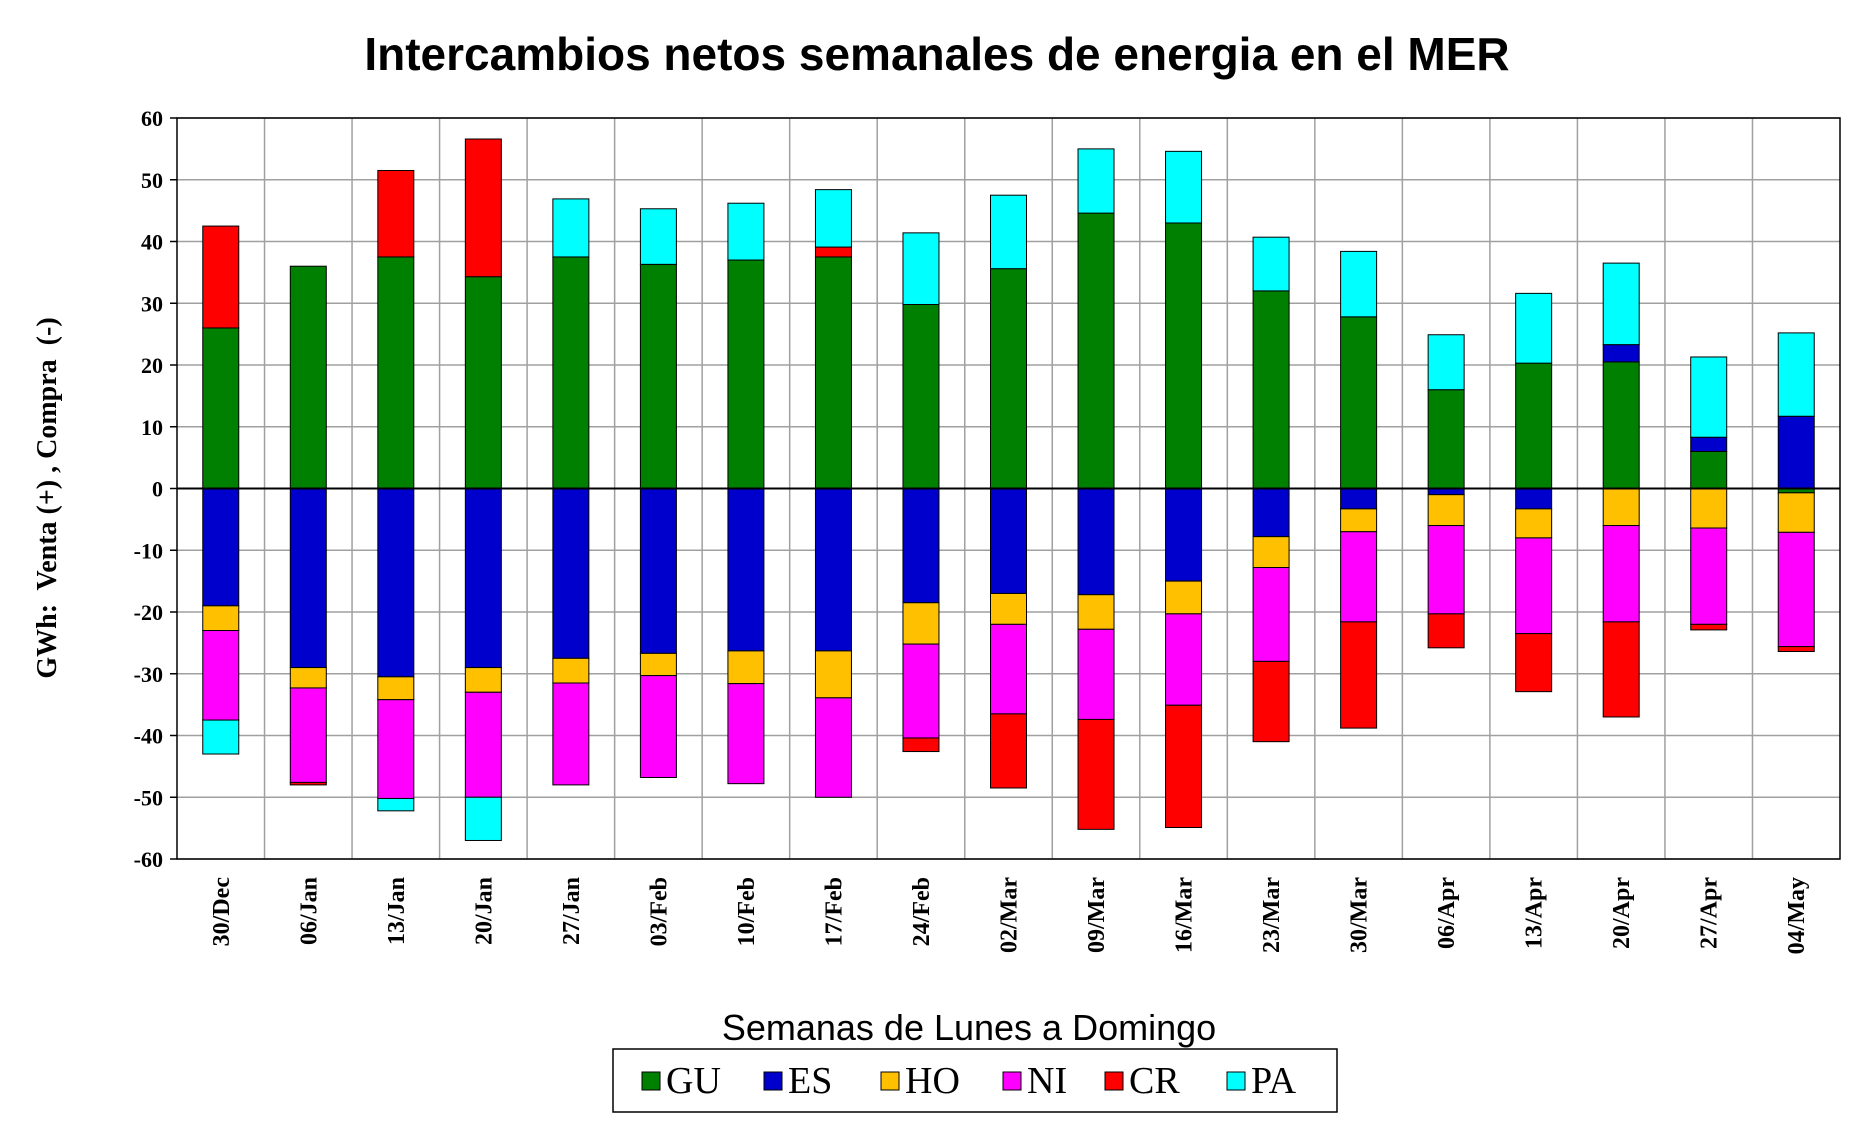 Image resolution: width=1867 pixels, height=1138 pixels. I want to click on y-tick-label: 60, so click(152, 118).